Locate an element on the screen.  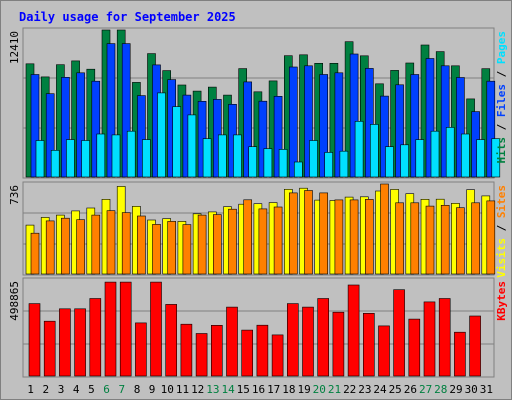
legend-kbytes: KBytes is located at coordinates (501, 301).